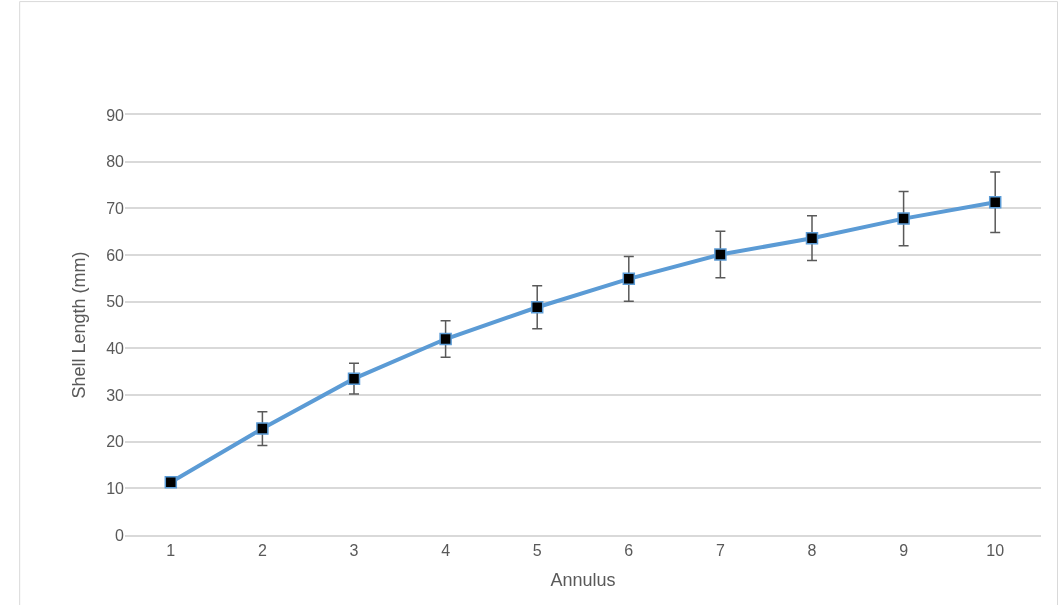 This screenshot has height=605, width=1061. Describe the element at coordinates (354, 550) in the screenshot. I see `x-tick-label: 3` at that location.